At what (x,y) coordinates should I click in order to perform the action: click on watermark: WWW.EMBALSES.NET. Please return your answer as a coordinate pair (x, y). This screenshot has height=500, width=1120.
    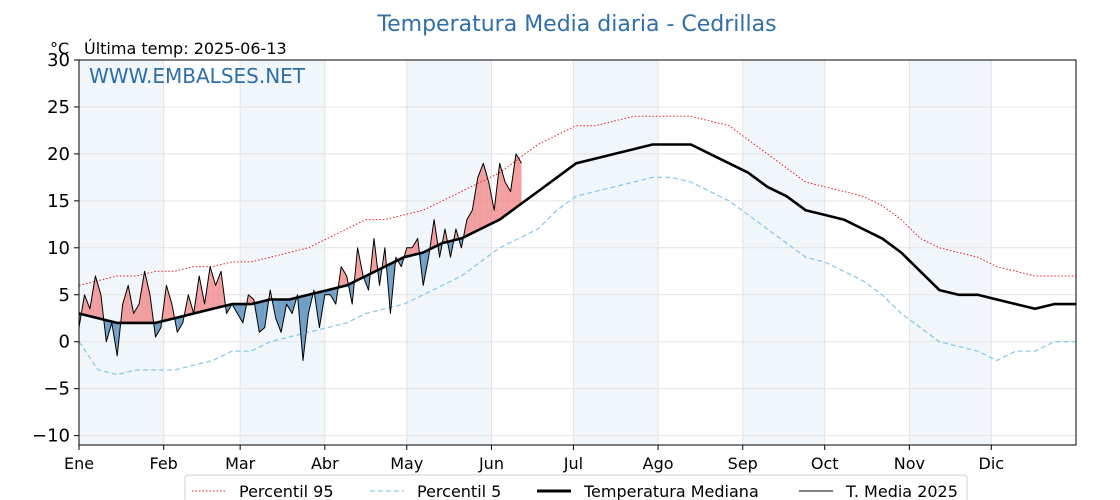
    Looking at the image, I should click on (197, 76).